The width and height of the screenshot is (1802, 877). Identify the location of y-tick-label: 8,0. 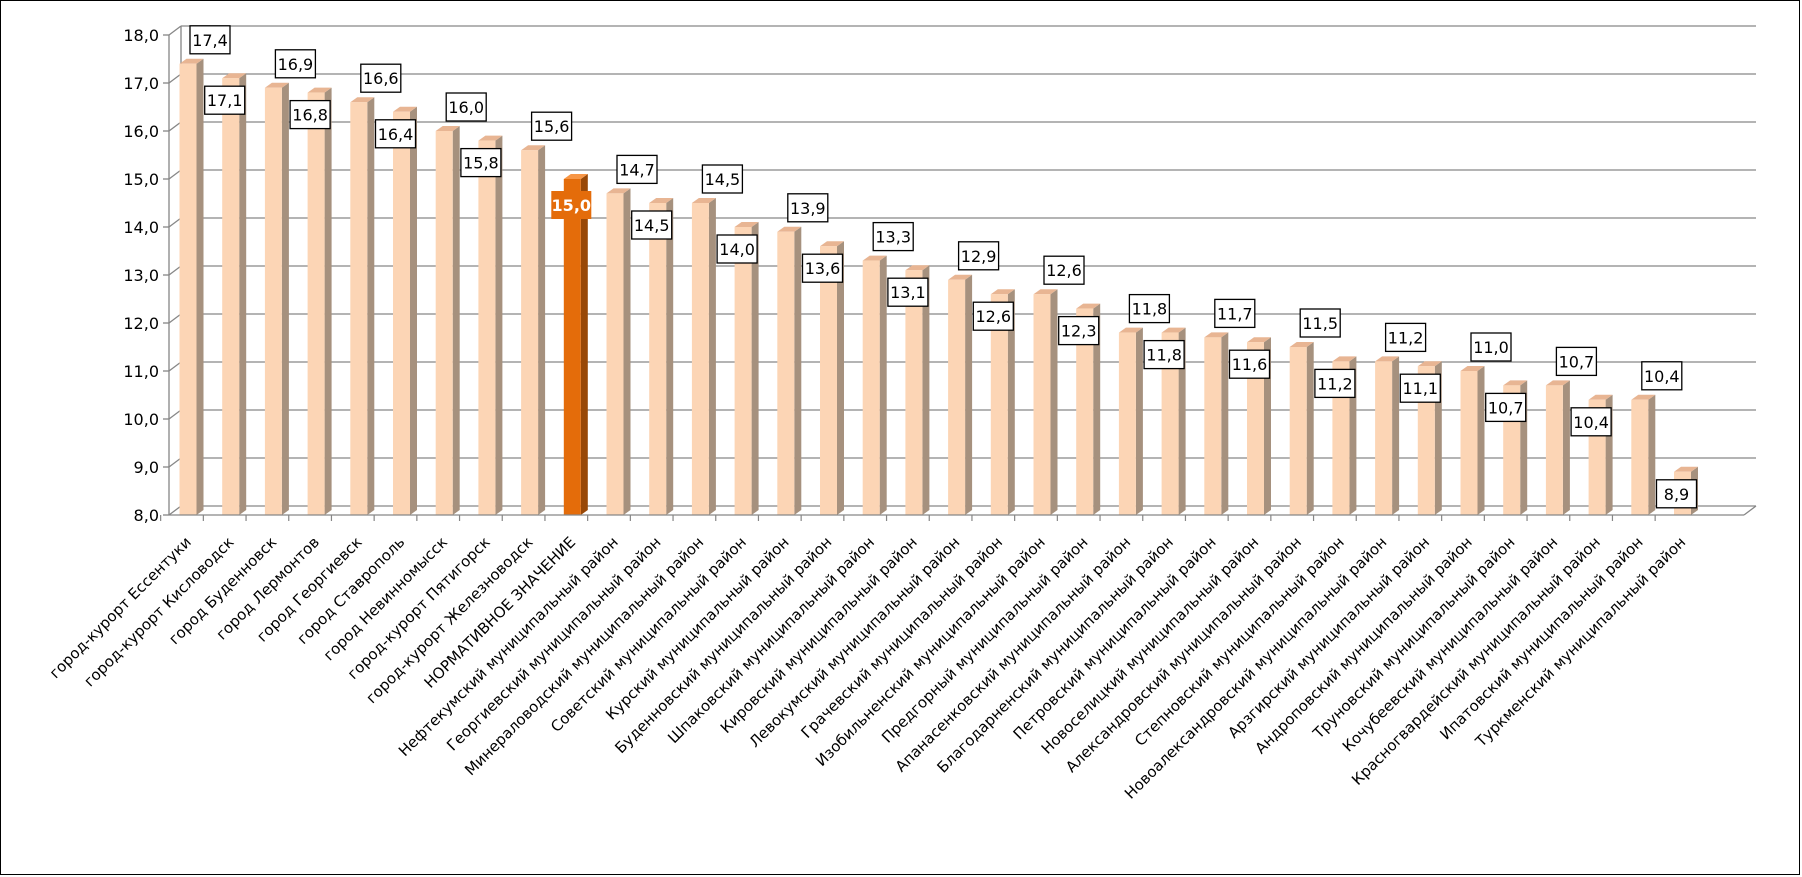
(146, 515).